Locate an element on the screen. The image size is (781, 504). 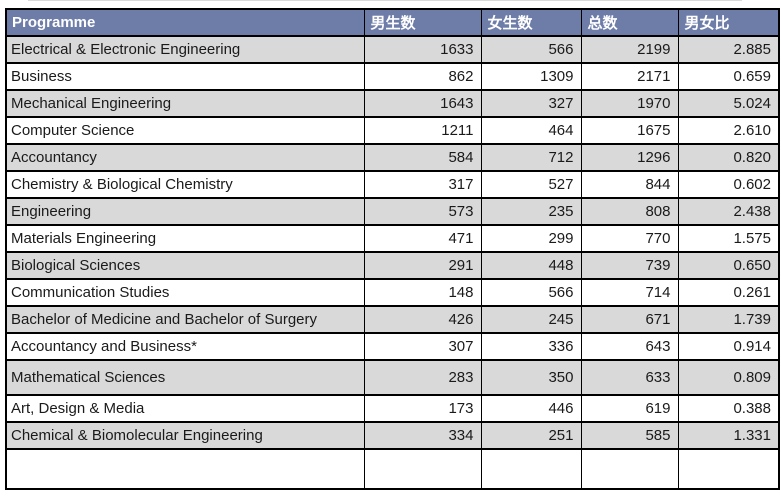
cell-female: 1309 is located at coordinates (531, 76).